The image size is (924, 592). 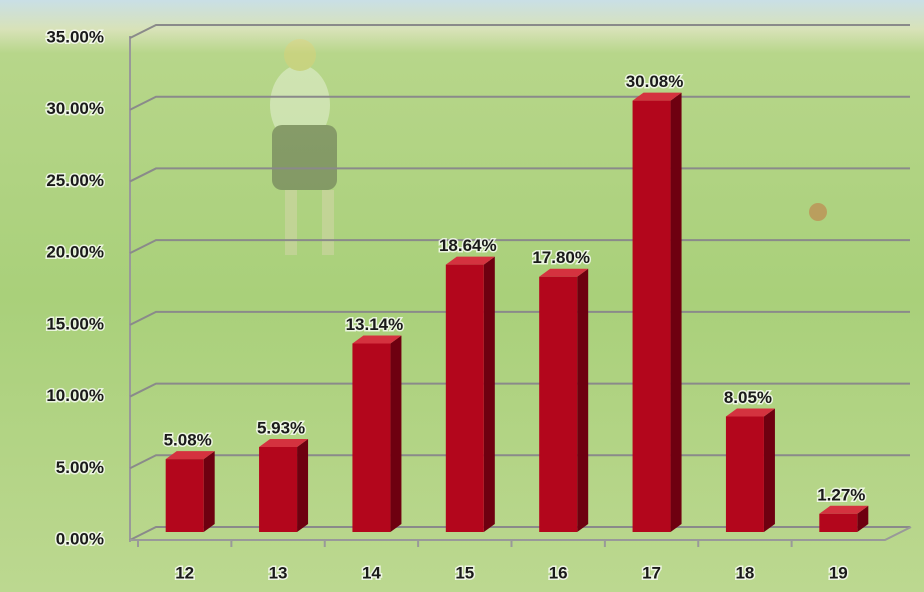 I want to click on y-tick-label: 25.00%, so click(x=75, y=180).